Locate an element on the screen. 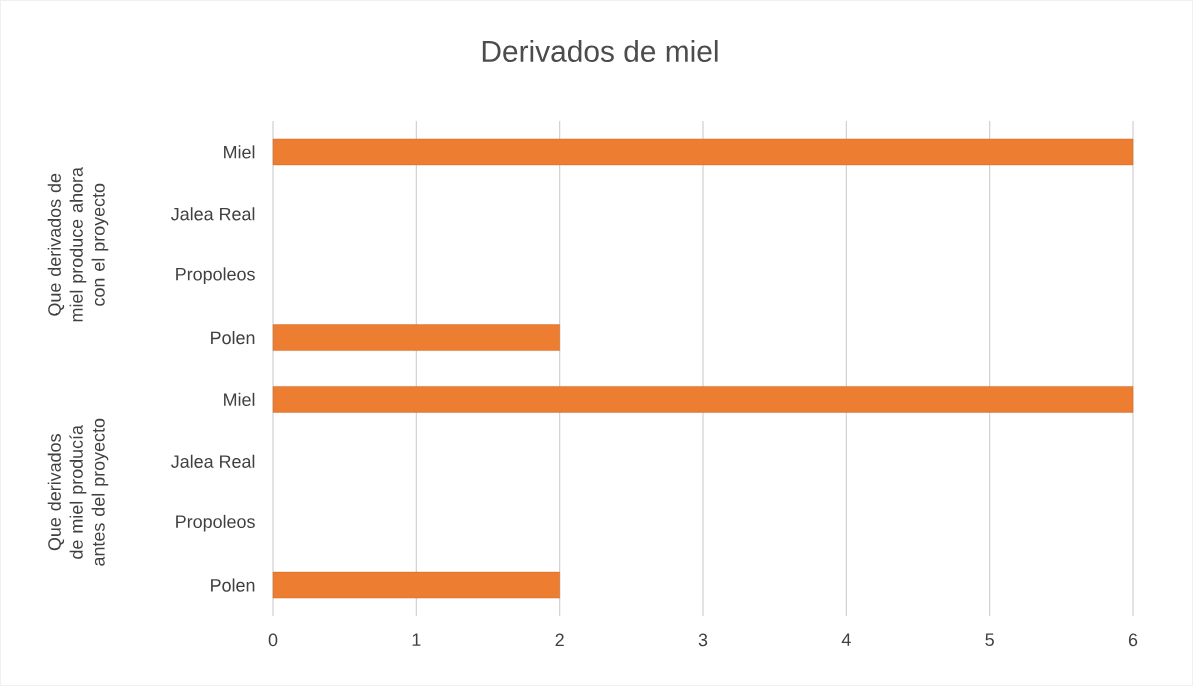  x-tick-label: 1 is located at coordinates (416, 639).